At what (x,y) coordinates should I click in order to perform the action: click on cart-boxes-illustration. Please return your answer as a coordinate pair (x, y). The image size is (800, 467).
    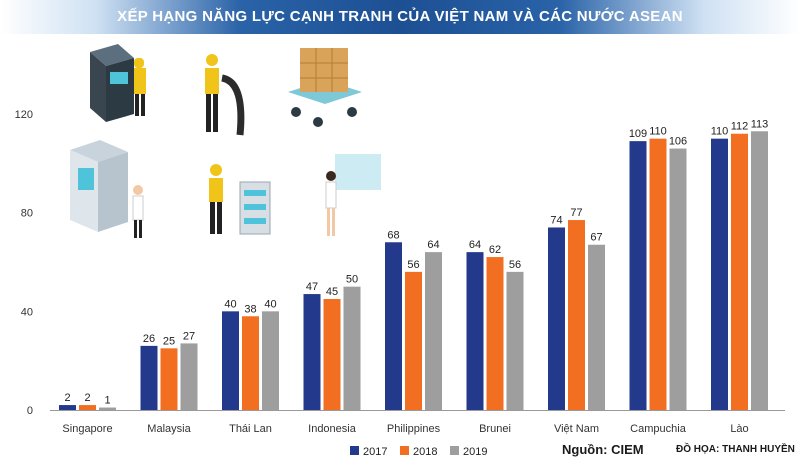
    Looking at the image, I should click on (325, 87).